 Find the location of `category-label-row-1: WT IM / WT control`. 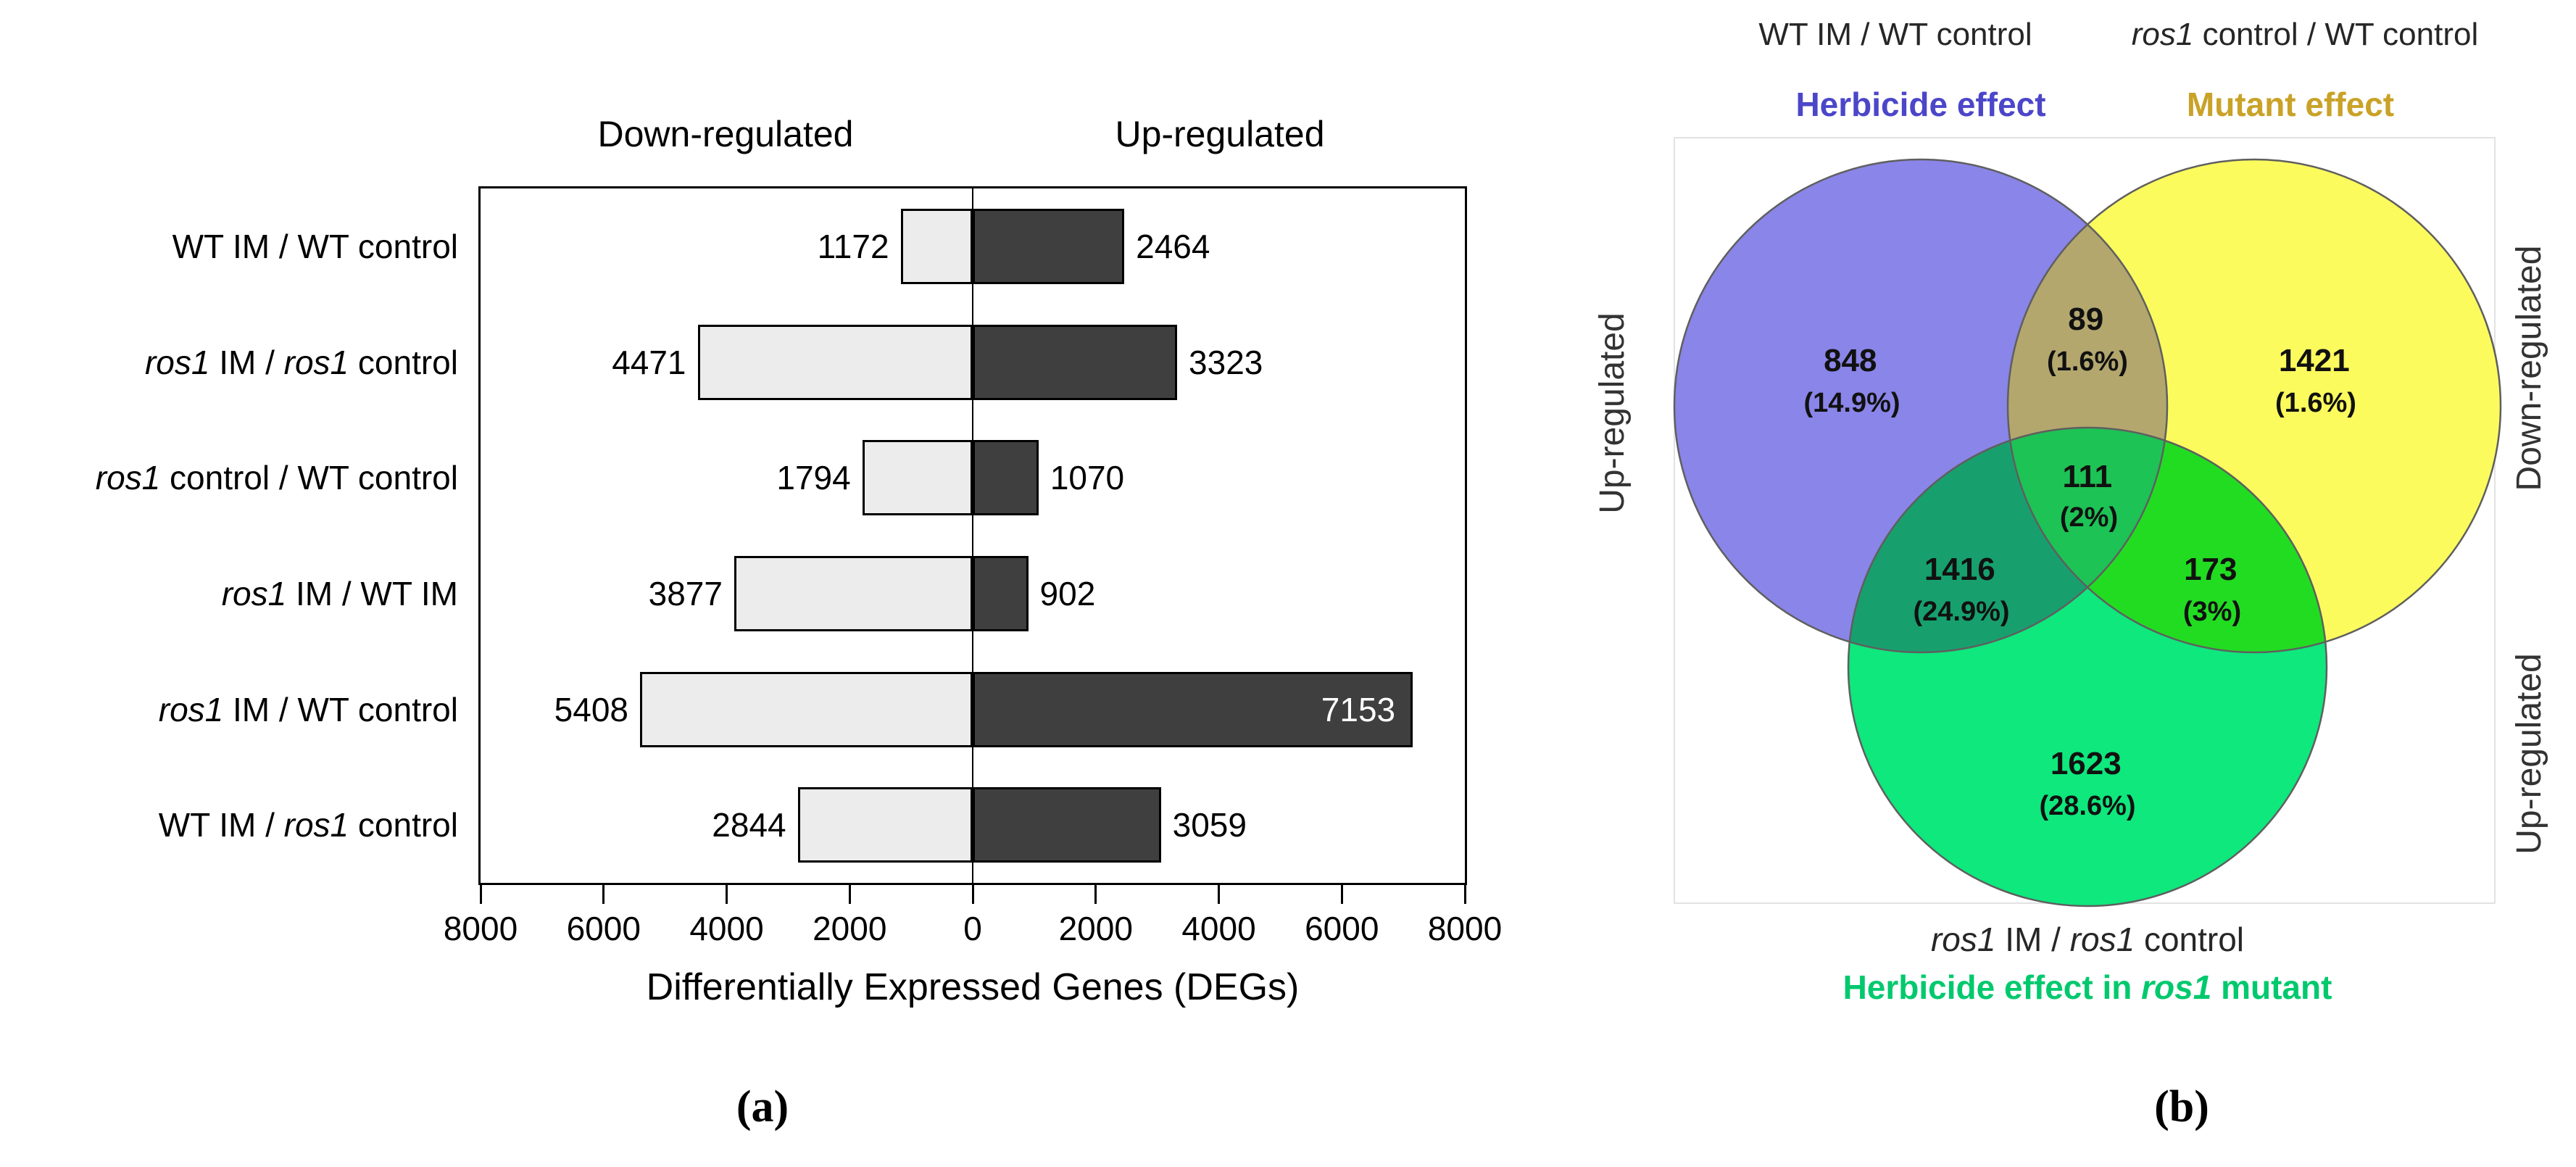

category-label-row-1: WT IM / WT control is located at coordinates (229, 246).